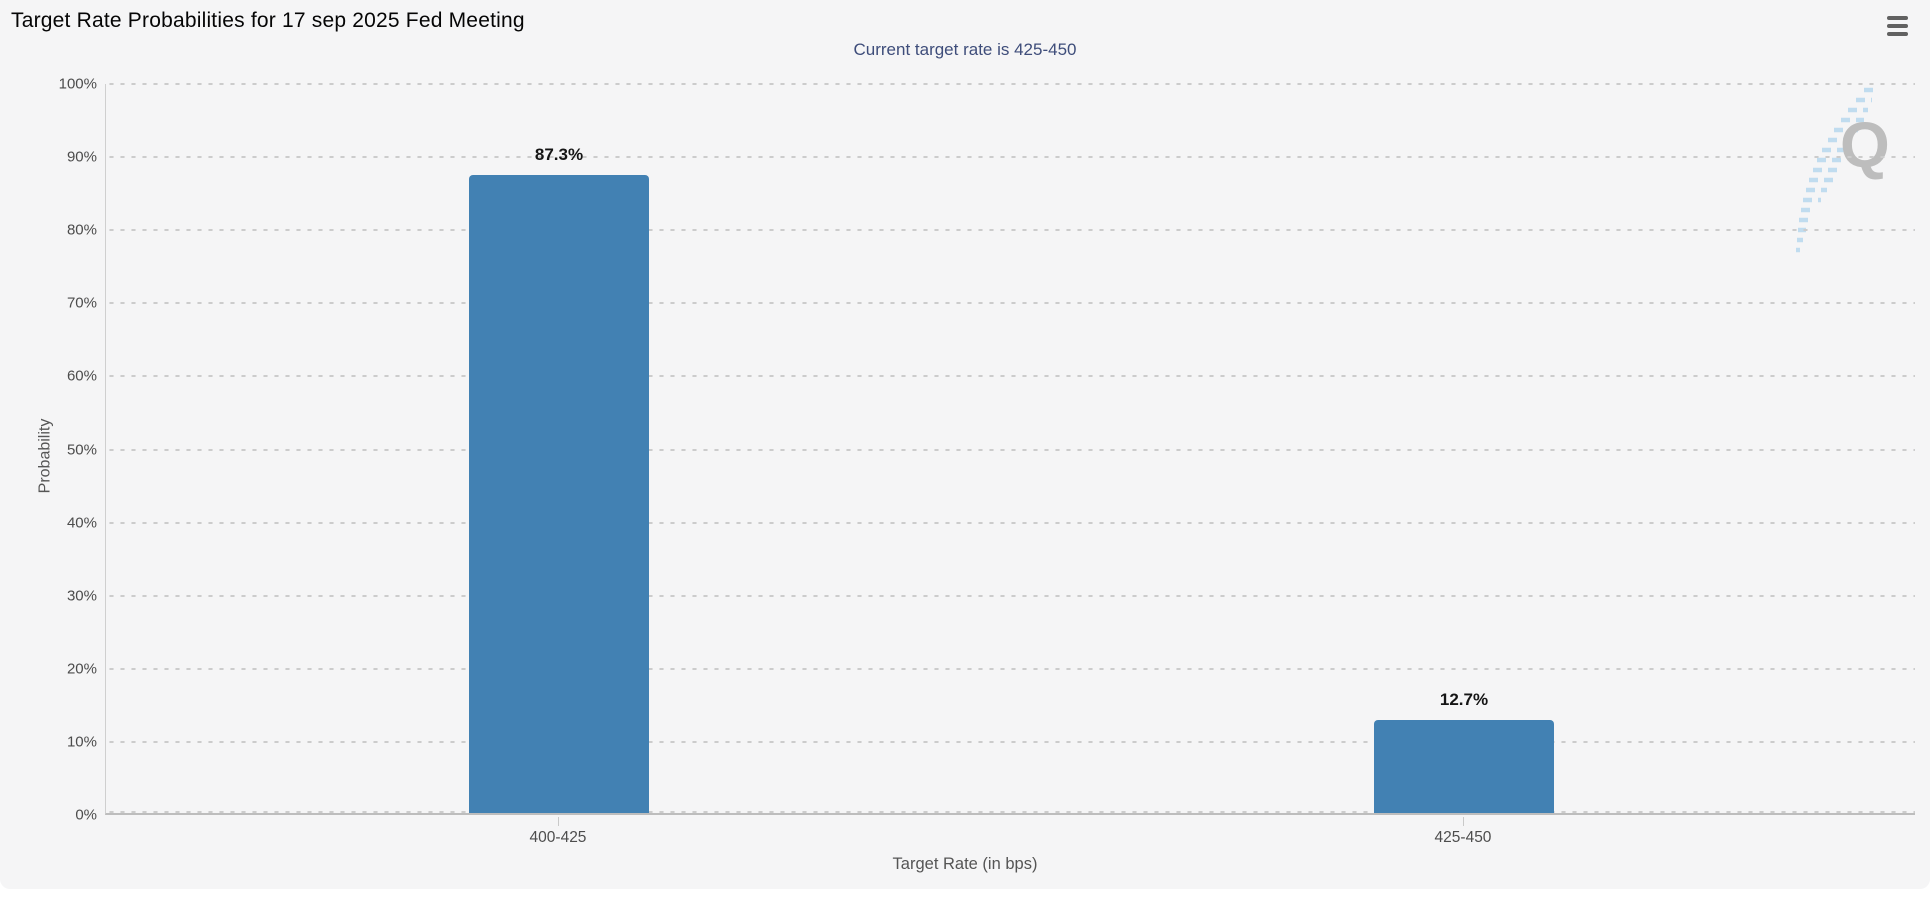  I want to click on y-axis-tick-label: 90%, so click(81, 157).